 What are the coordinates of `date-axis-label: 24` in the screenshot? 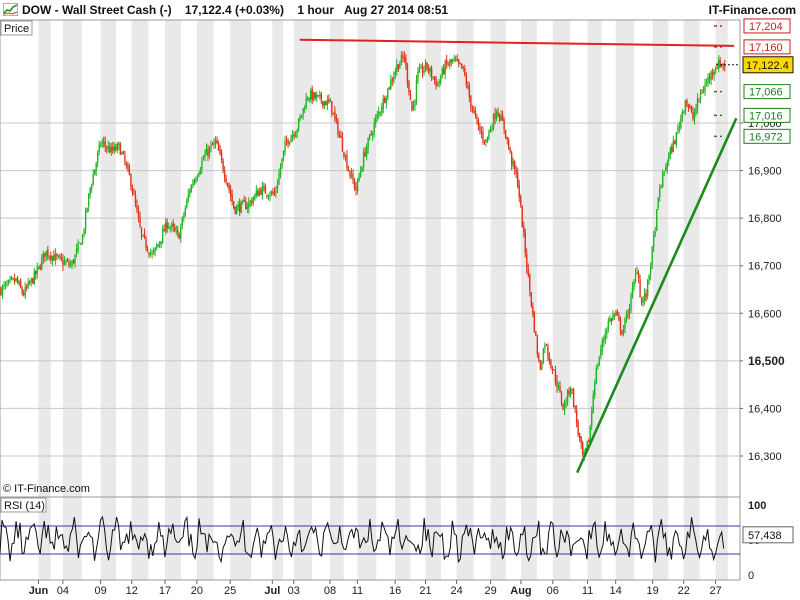 It's located at (456, 591).